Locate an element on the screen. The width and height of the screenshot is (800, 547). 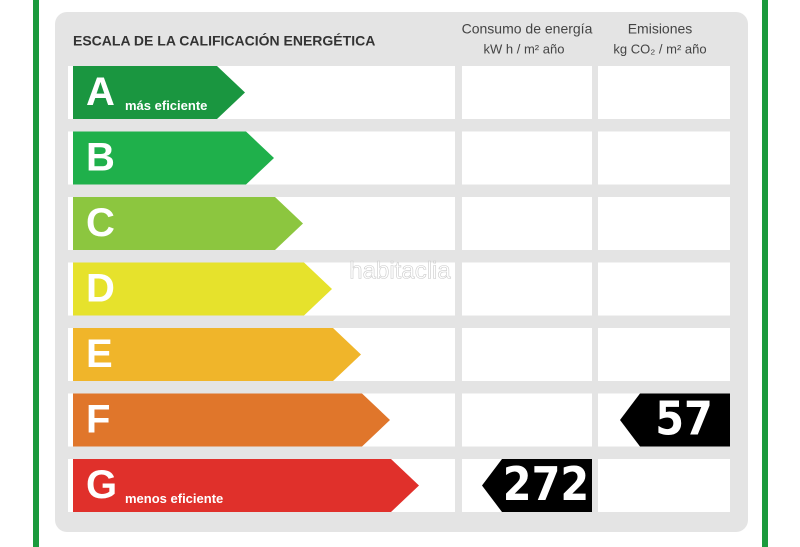
rating-letter: A is located at coordinates (100, 92).